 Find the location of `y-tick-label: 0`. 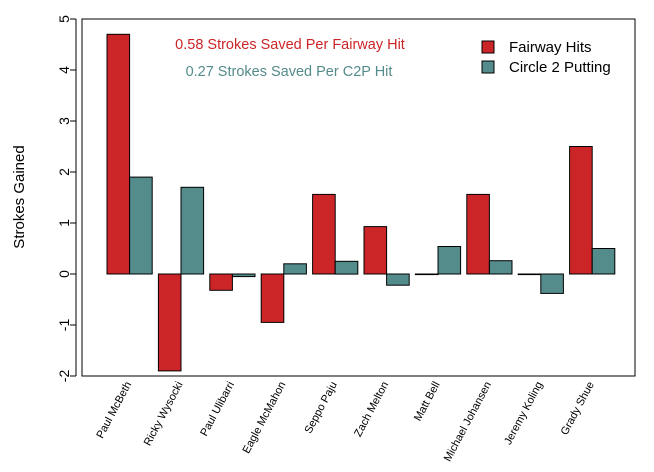

y-tick-label: 0 is located at coordinates (64, 274).